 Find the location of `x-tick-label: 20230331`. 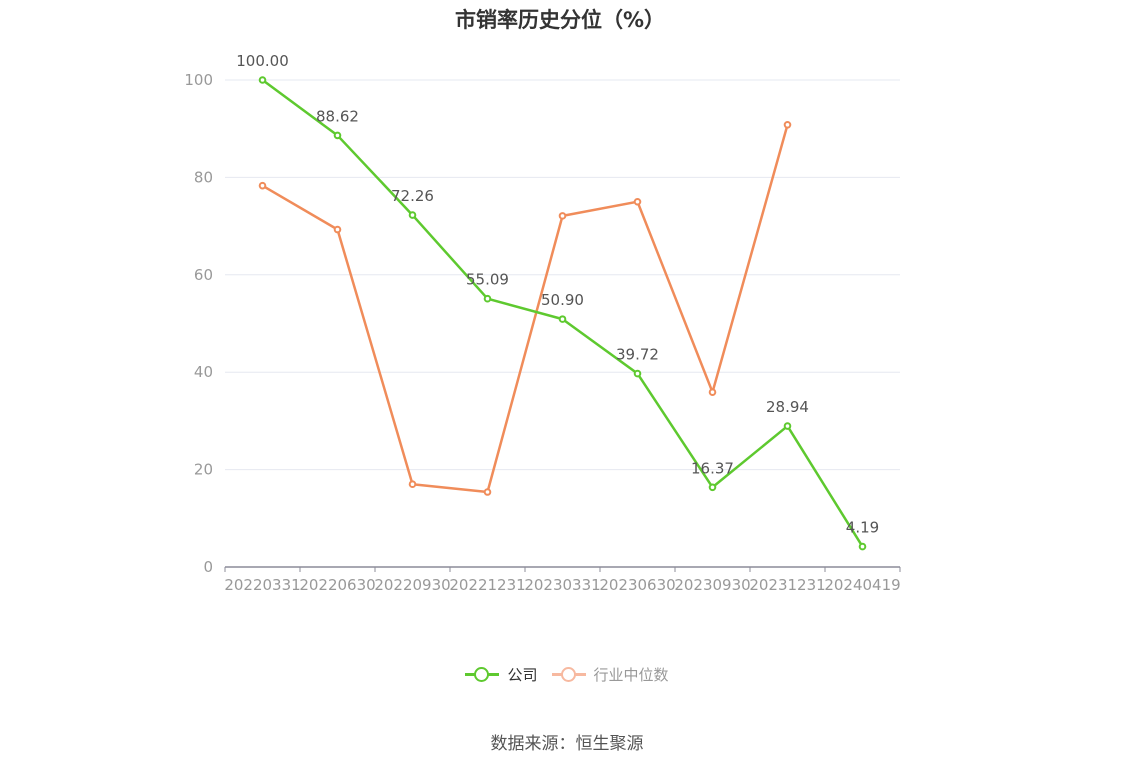

x-tick-label: 20230331 is located at coordinates (562, 585).